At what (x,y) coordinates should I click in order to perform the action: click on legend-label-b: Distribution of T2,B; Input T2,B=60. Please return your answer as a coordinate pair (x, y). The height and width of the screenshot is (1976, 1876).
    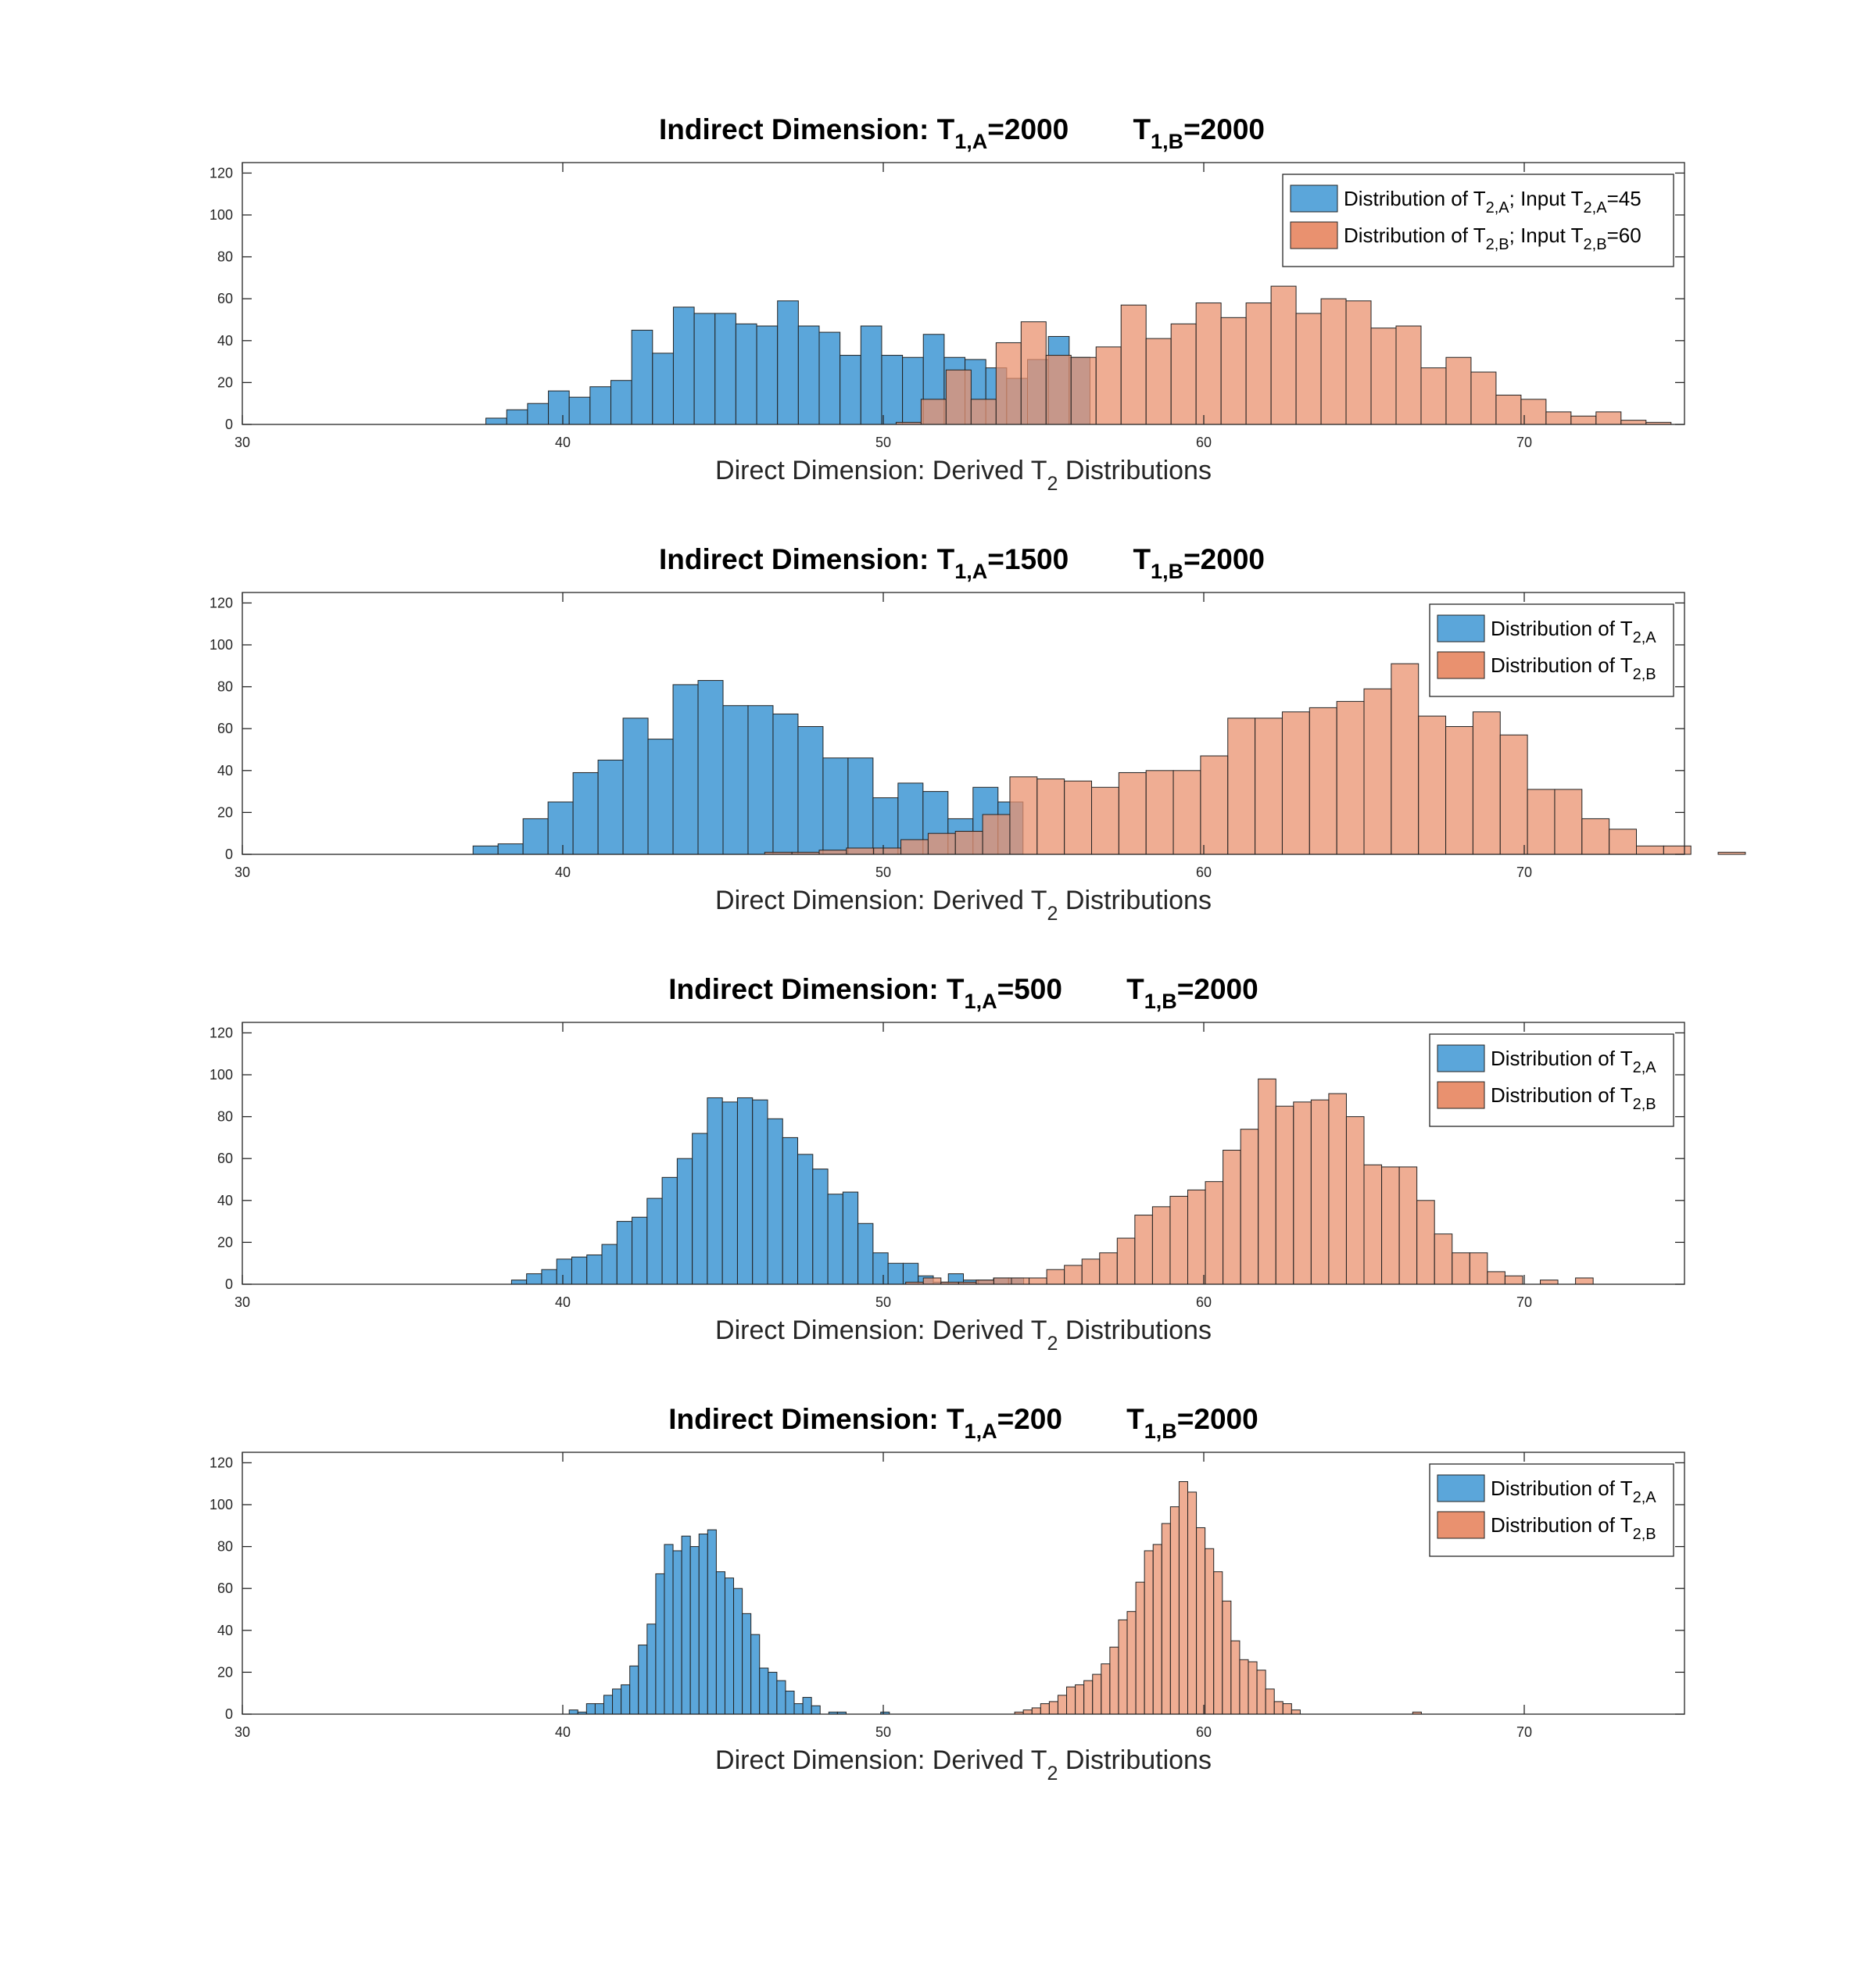
    Looking at the image, I should click on (1493, 238).